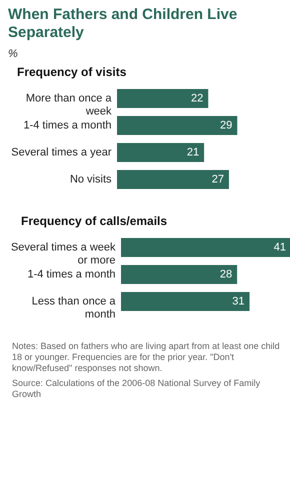  I want to click on y-tick-label: Less than once a month, so click(74, 308).